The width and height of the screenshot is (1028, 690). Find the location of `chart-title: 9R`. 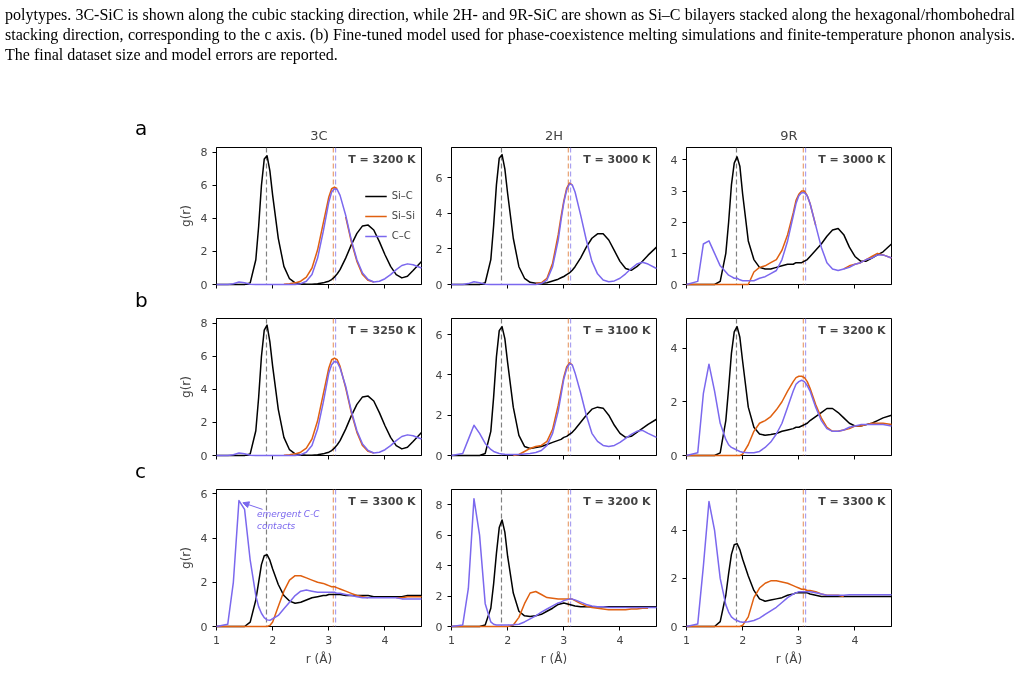

chart-title: 9R is located at coordinates (789, 135).